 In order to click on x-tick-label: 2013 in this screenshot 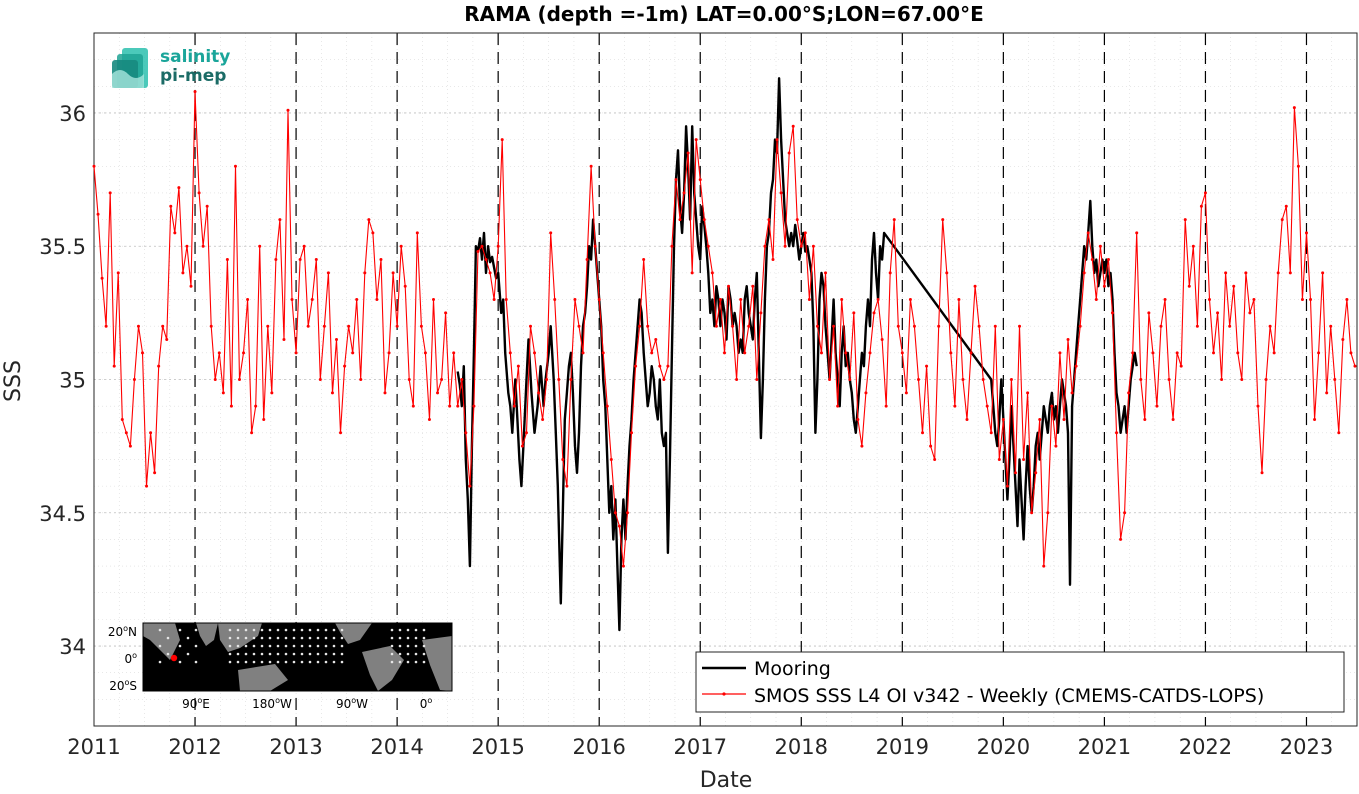, I will do `click(295, 747)`.